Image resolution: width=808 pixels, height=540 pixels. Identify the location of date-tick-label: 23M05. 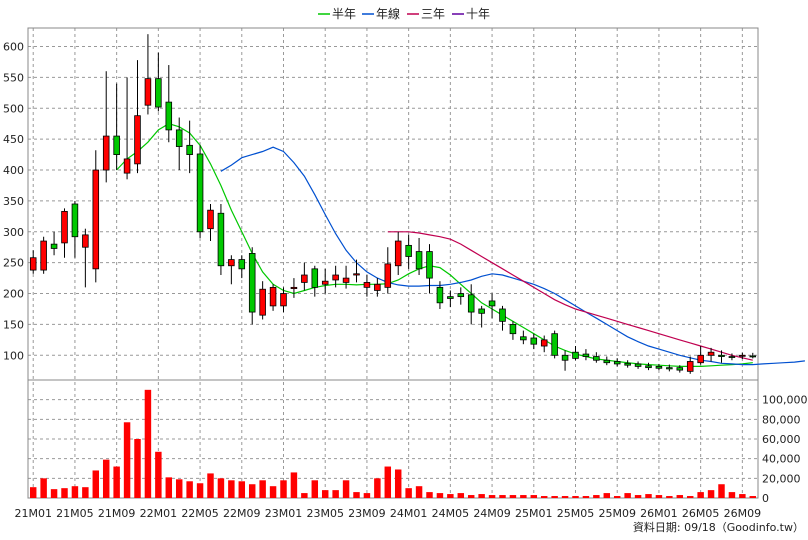
(325, 513).